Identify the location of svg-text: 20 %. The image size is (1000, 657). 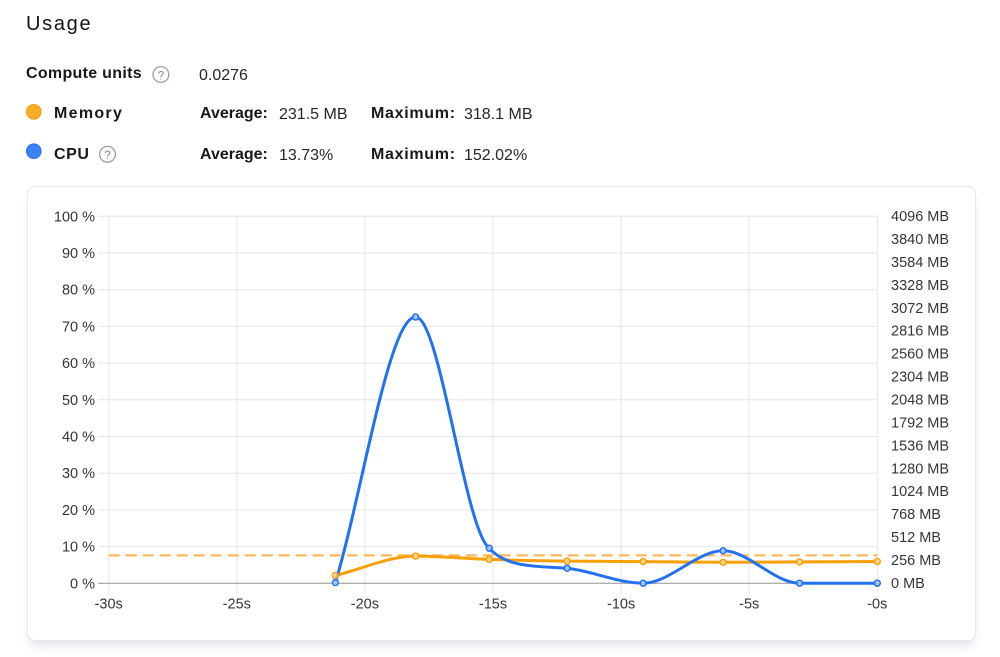
(78, 511).